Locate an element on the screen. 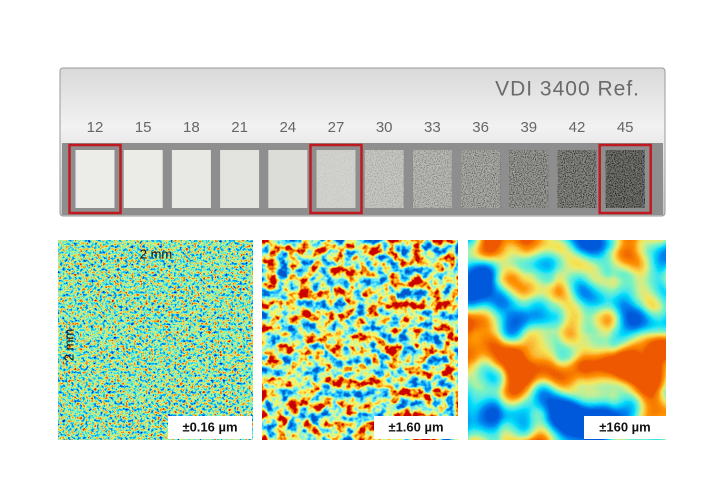 The height and width of the screenshot is (484, 718). grade-label: 45 is located at coordinates (625, 127).